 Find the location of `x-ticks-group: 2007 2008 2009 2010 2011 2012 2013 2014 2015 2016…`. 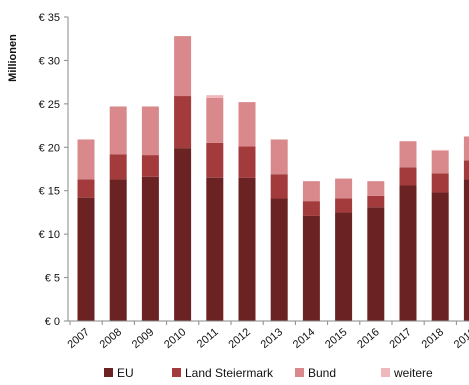

x-ticks-group: 2007 2008 2009 2010 2011 2012 2013 2014 2015 2016… is located at coordinates (267, 336).